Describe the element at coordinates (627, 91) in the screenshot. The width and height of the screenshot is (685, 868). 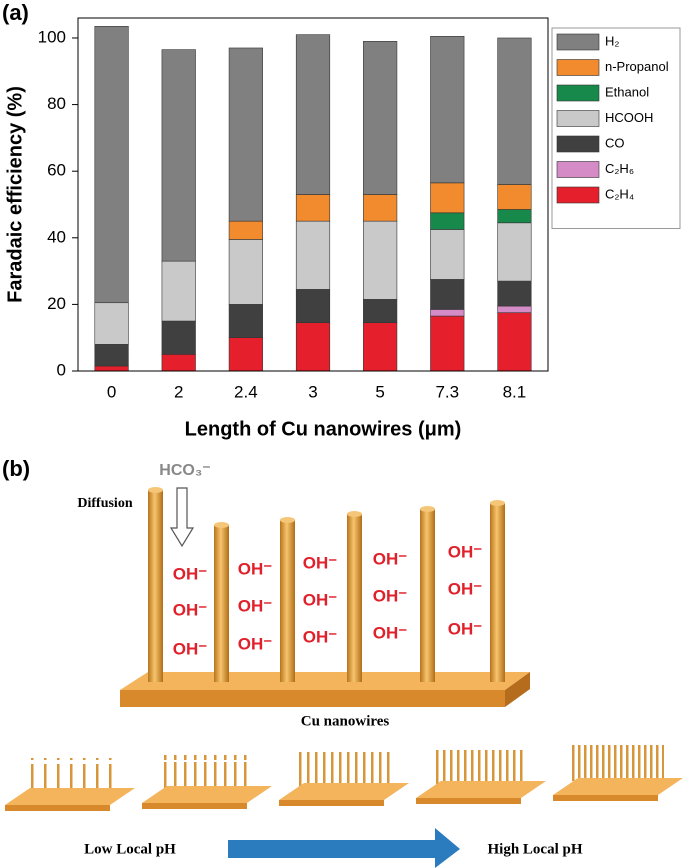
I see `legend-label: Ethanol` at that location.